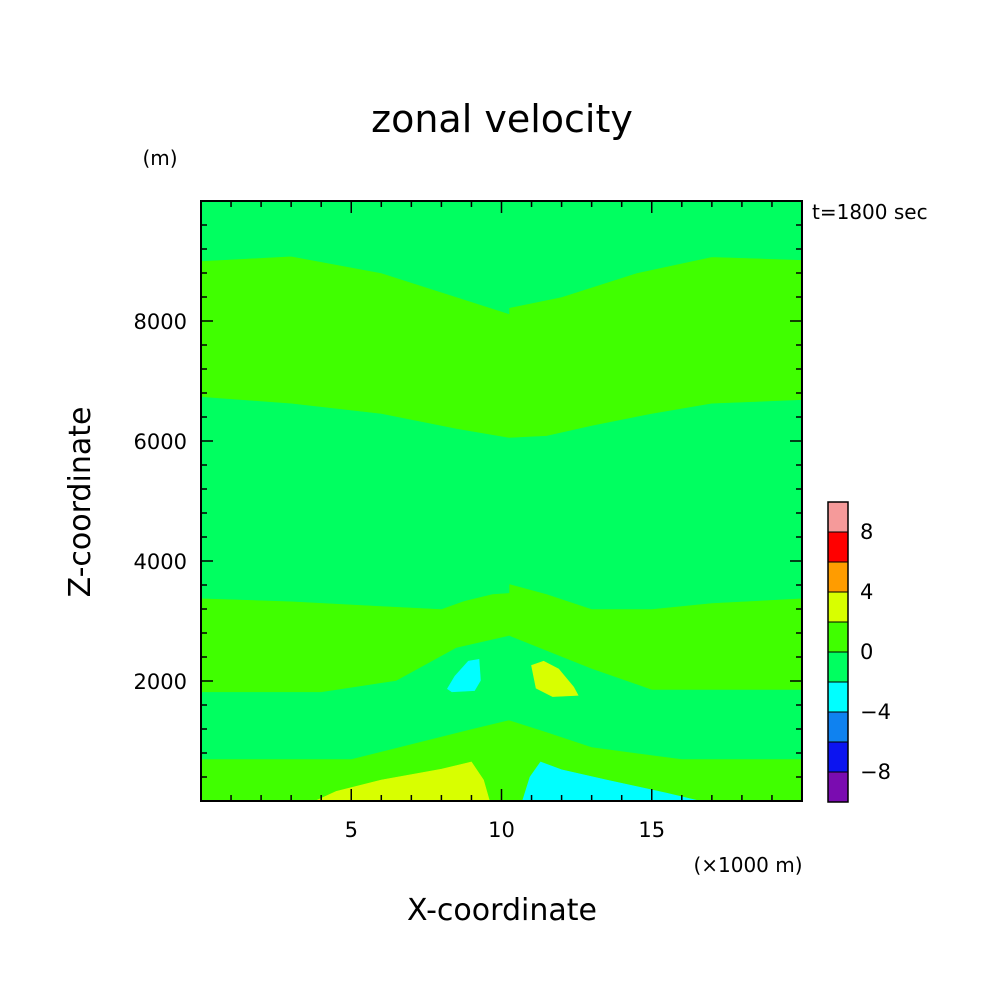 This screenshot has width=1004, height=1004. Describe the element at coordinates (651, 830) in the screenshot. I see `x-tick-label: 15` at that location.